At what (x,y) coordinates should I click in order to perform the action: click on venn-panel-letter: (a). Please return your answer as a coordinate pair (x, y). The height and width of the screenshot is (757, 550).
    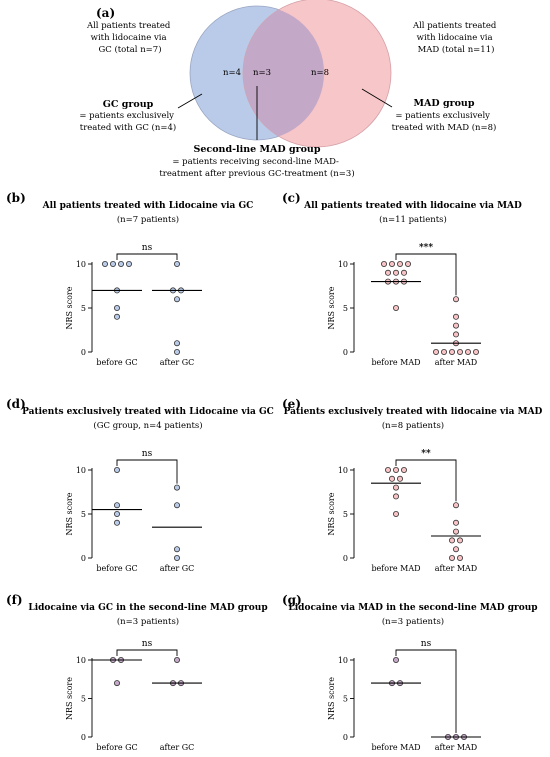
    Looking at the image, I should click on (105, 13).